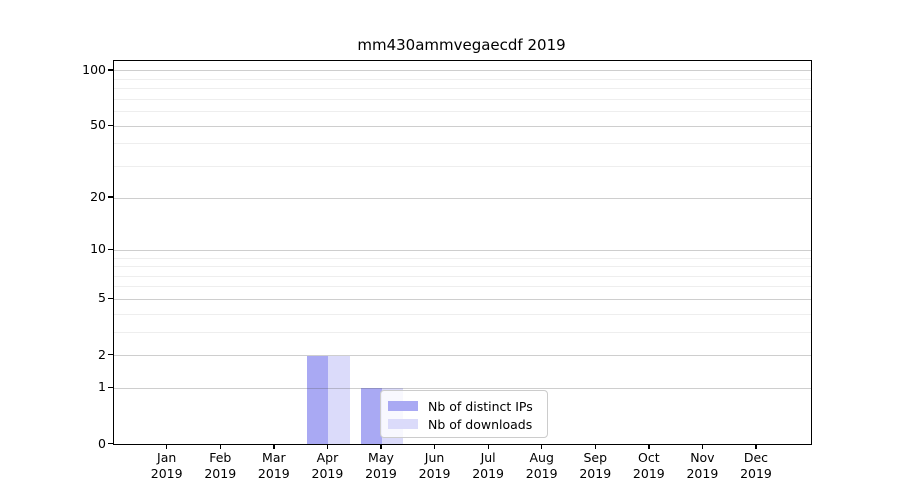 The image size is (900, 500). What do you see at coordinates (702, 457) in the screenshot?
I see `x-tick-month: Nov` at bounding box center [702, 457].